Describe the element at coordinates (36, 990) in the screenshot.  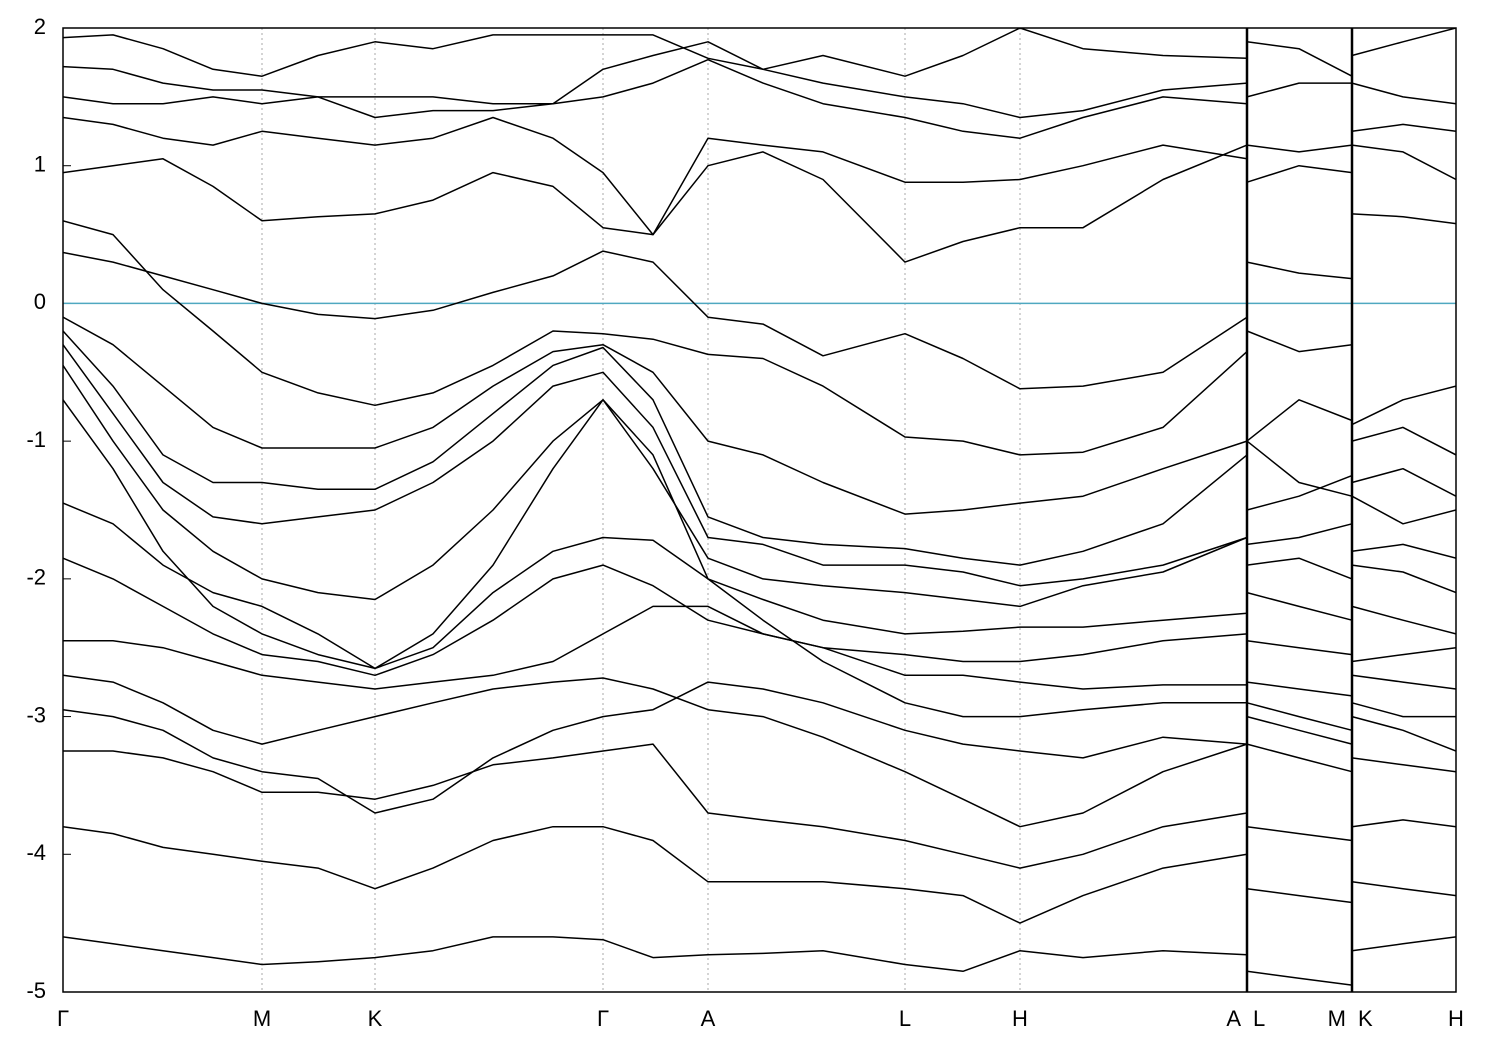
I see `y-tick-label: -5` at that location.